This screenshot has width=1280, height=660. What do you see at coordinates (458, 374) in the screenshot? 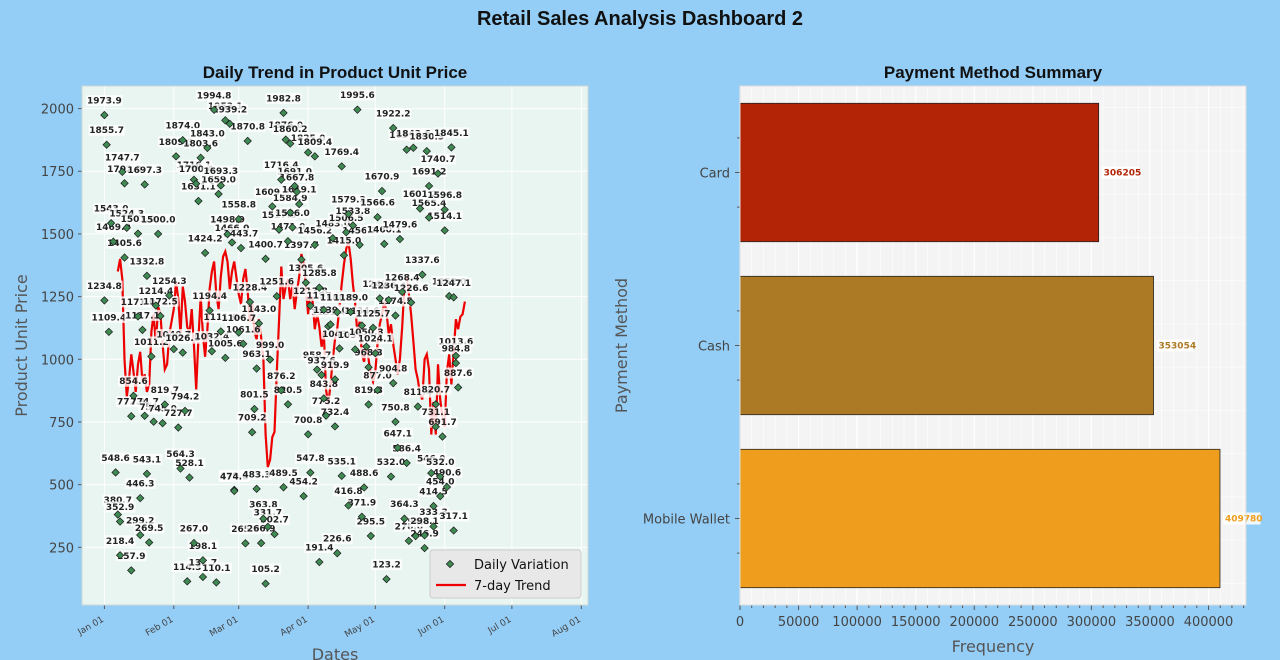
I see `data-label: 887.6` at bounding box center [458, 374].